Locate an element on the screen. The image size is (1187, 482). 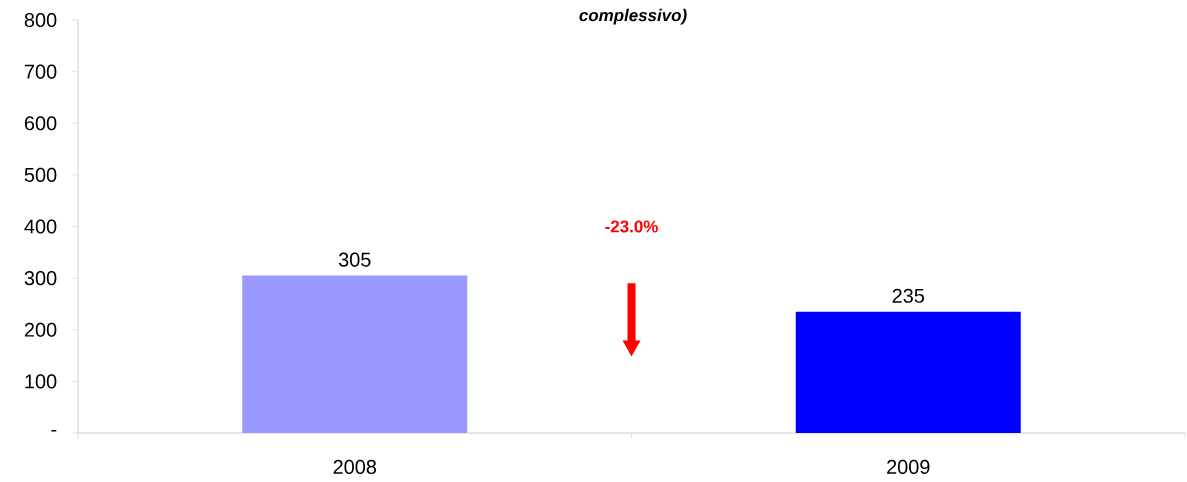
data-label: 305 is located at coordinates (354, 259).